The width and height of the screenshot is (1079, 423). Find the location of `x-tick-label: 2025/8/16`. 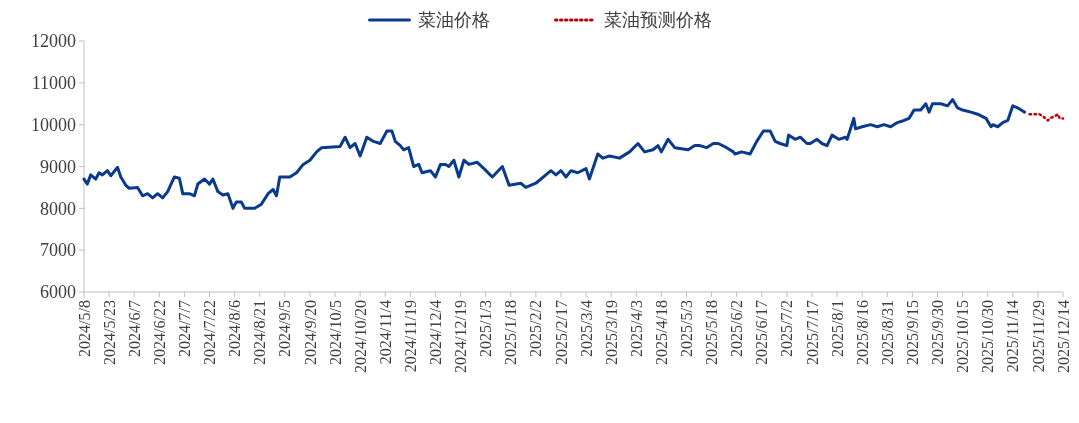

x-tick-label: 2025/8/16 is located at coordinates (862, 332).